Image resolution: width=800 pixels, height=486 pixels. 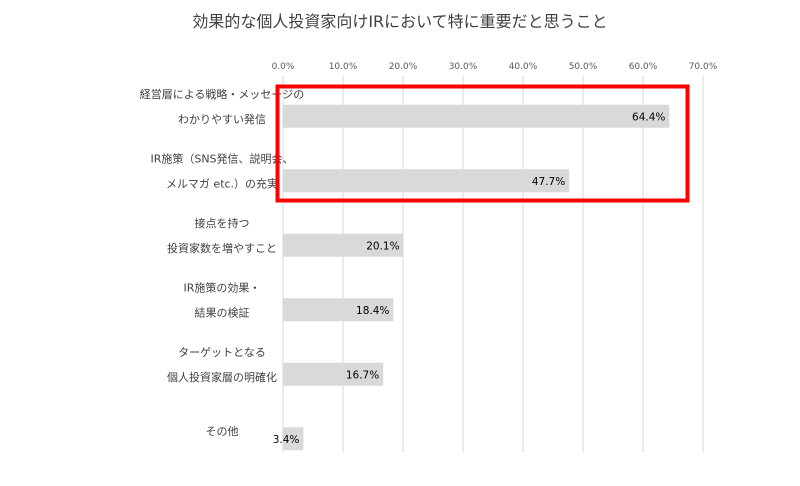 What do you see at coordinates (222, 352) in the screenshot?
I see `category-label-line: ターゲットとなる` at bounding box center [222, 352].